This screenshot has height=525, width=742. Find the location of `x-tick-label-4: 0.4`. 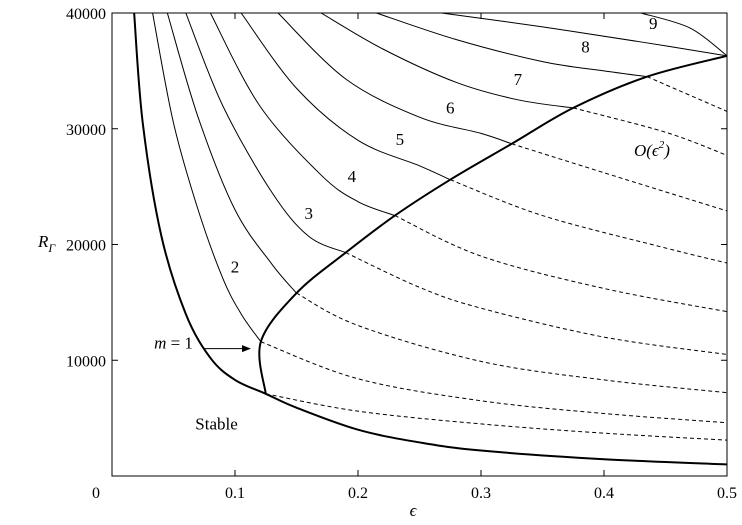

x-tick-label-4: 0.4 is located at coordinates (604, 493).